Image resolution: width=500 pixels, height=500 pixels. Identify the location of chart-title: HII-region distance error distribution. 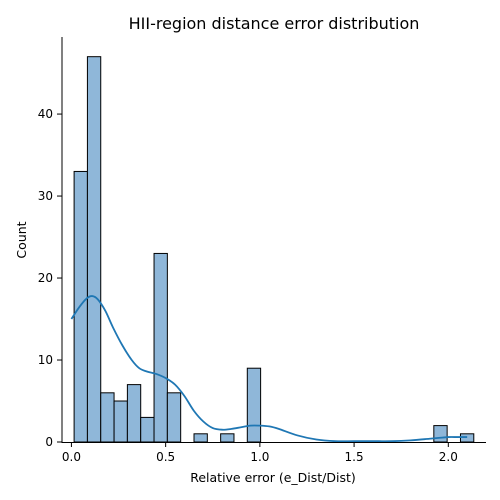
(274, 23).